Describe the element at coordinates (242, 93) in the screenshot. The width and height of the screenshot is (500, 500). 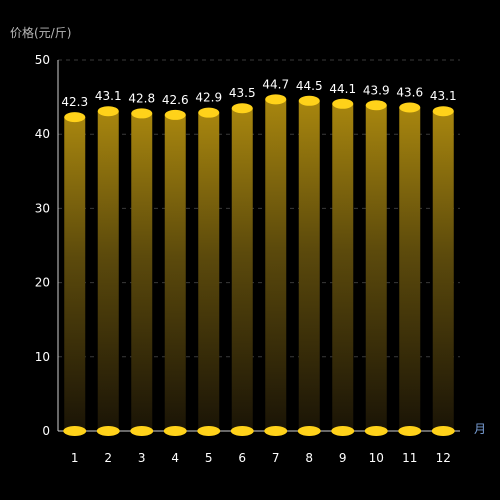
I see `data-label: 43.5` at that location.